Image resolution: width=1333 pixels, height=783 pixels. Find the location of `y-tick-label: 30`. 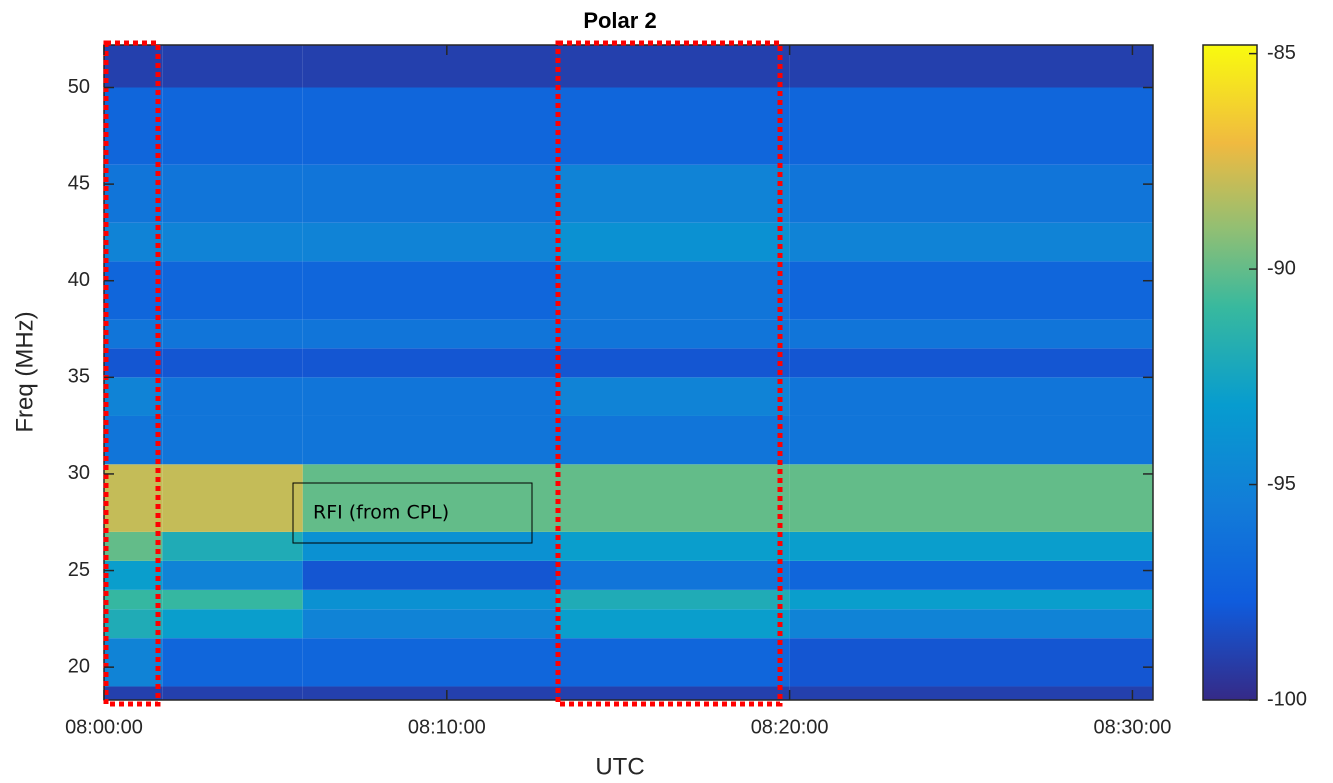

y-tick-label: 30 is located at coordinates (79, 473).